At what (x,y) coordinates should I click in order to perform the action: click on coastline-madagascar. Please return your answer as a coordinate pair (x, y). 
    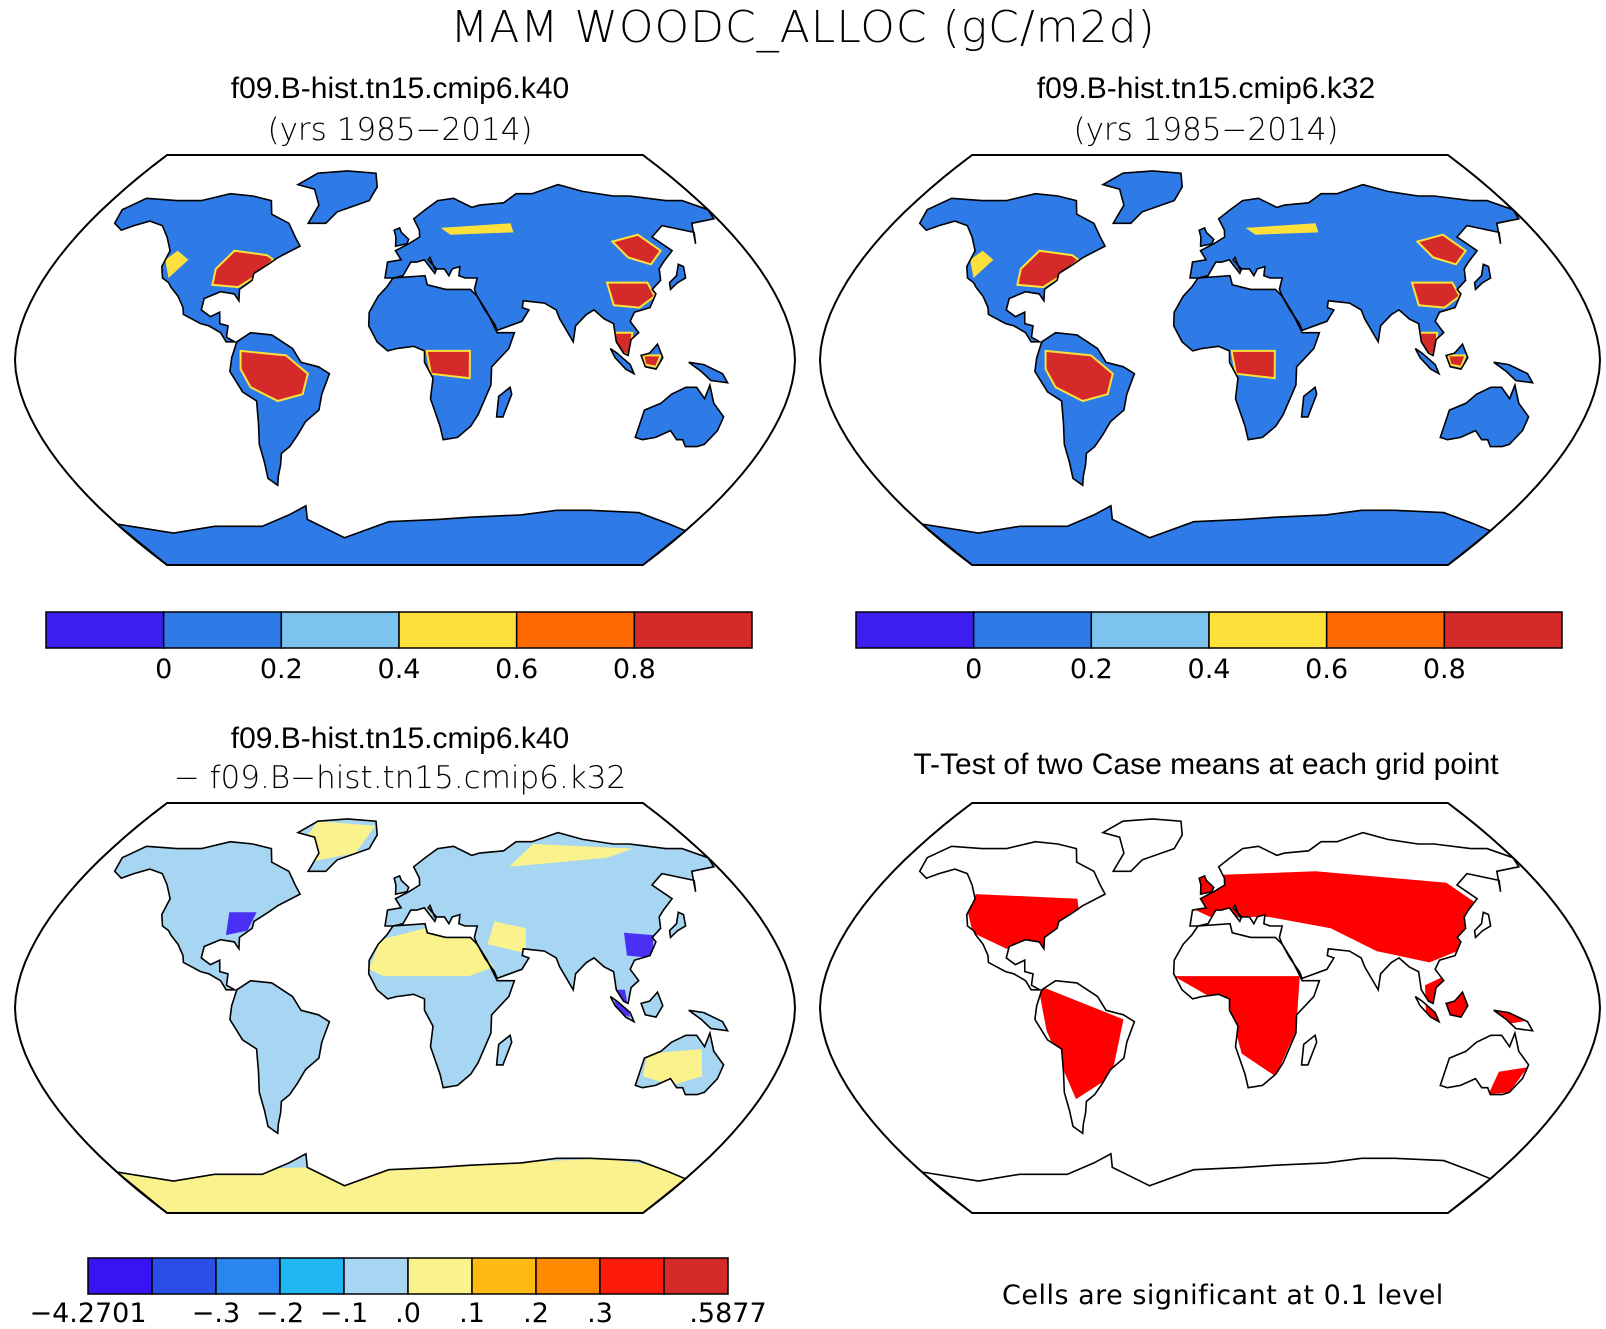
    Looking at the image, I should click on (504, 1049).